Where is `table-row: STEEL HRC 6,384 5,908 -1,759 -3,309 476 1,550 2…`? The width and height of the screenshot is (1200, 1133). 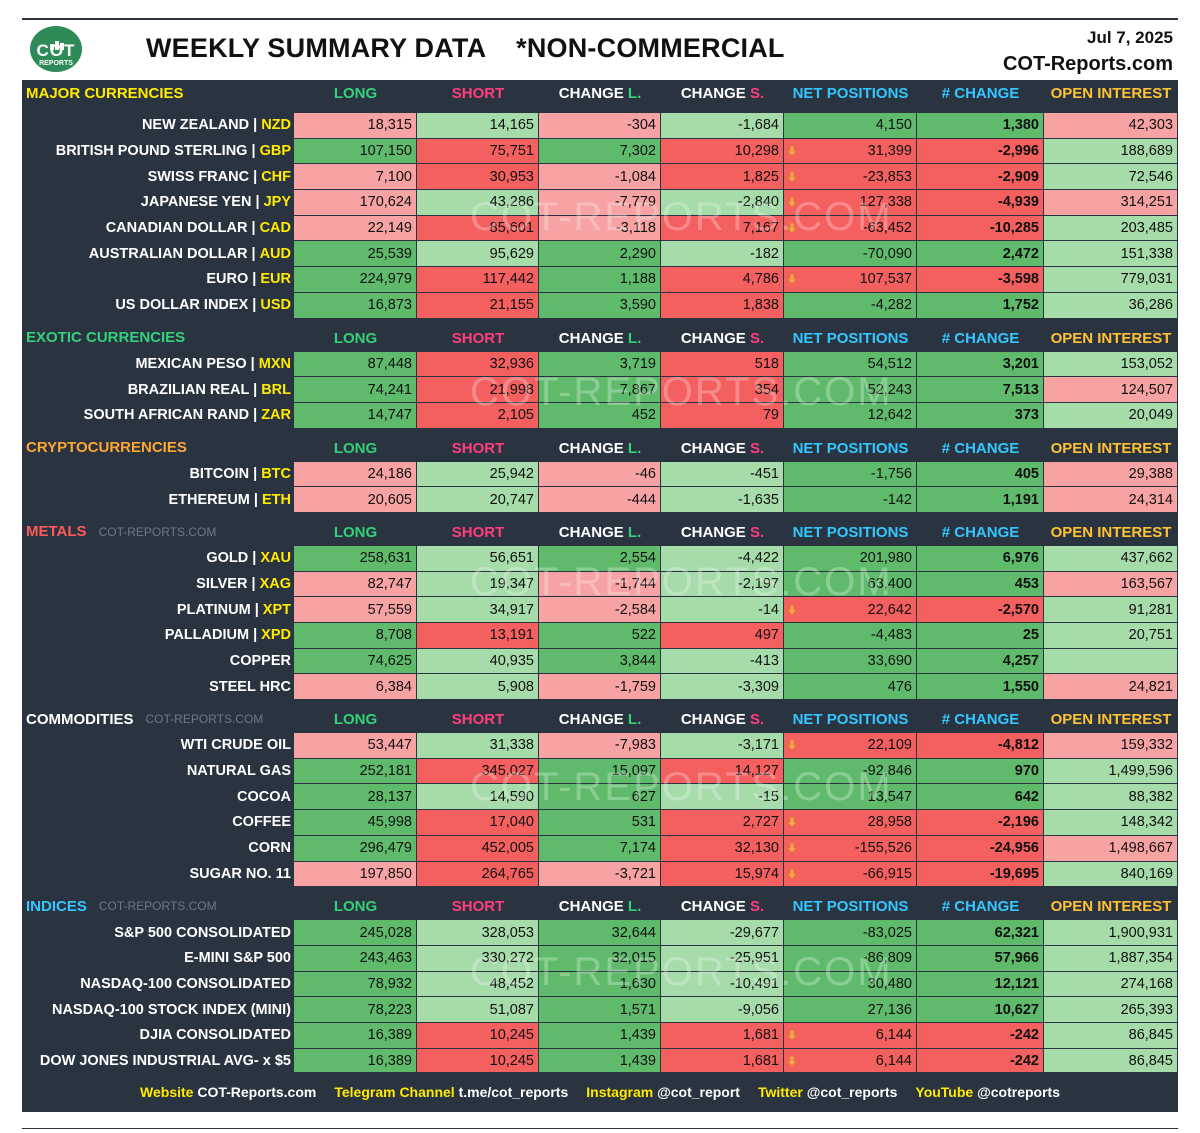
table-row: STEEL HRC 6,384 5,908 -1,759 -3,309 476 1,550 2… is located at coordinates (600, 687).